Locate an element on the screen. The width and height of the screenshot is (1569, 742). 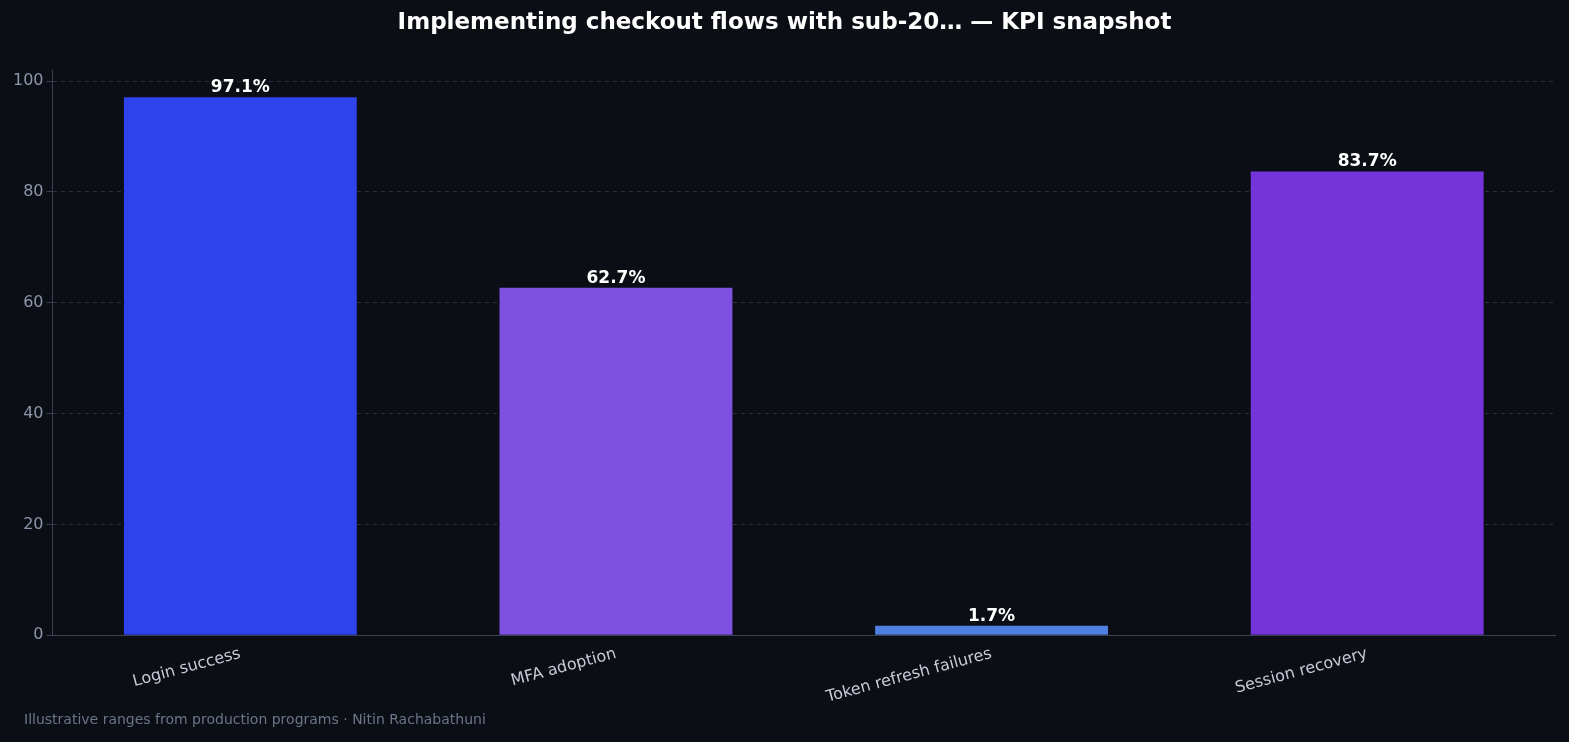
x-tick-label: MFA adoption is located at coordinates (563, 666).